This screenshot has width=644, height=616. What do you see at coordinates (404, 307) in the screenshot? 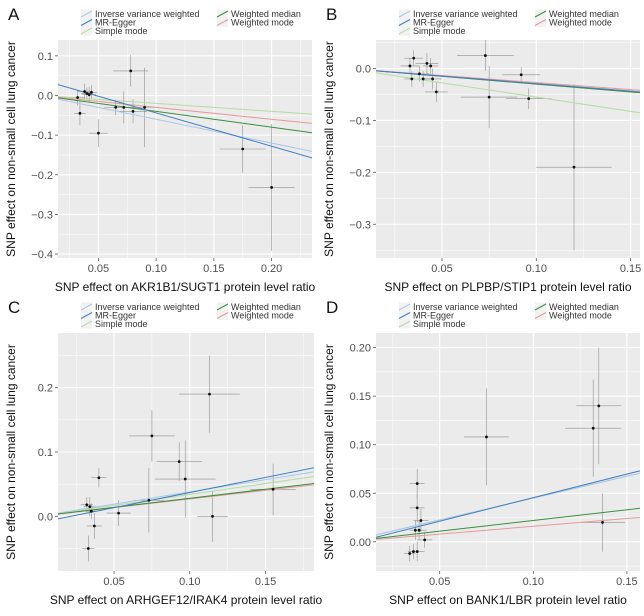
I see `legend-key-ivw` at bounding box center [404, 307].